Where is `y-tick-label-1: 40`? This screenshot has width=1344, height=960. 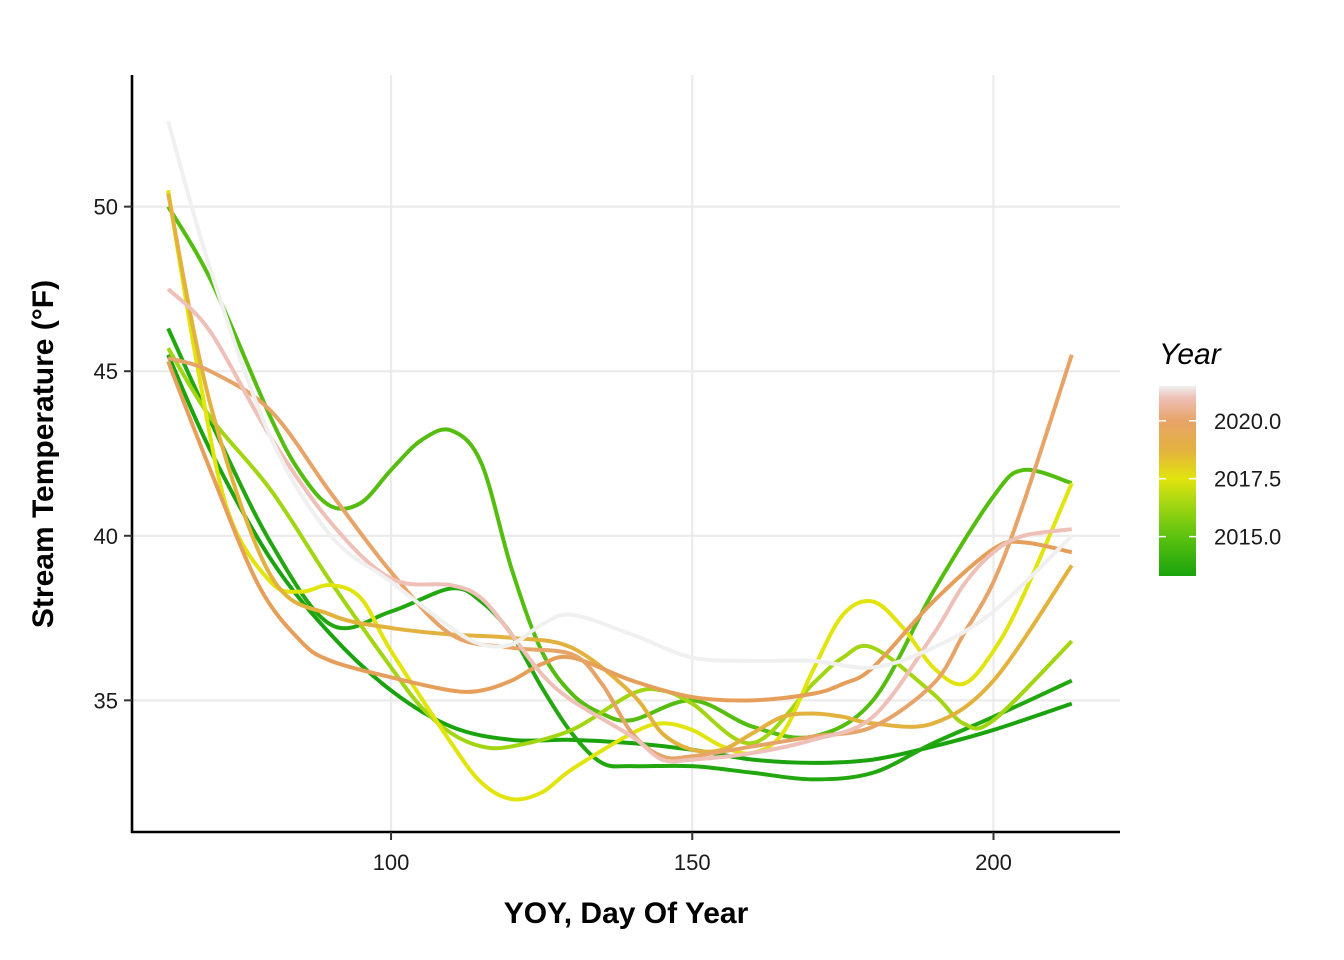
y-tick-label-1: 40 is located at coordinates (106, 536).